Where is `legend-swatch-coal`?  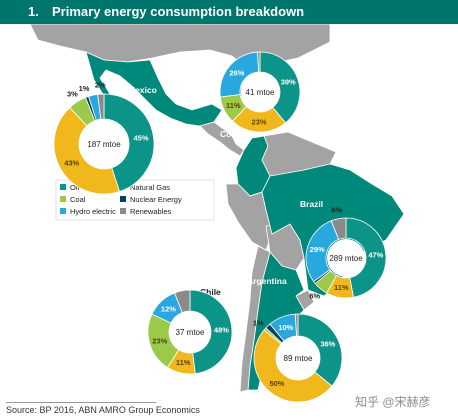 legend-swatch-coal is located at coordinates (63, 199).